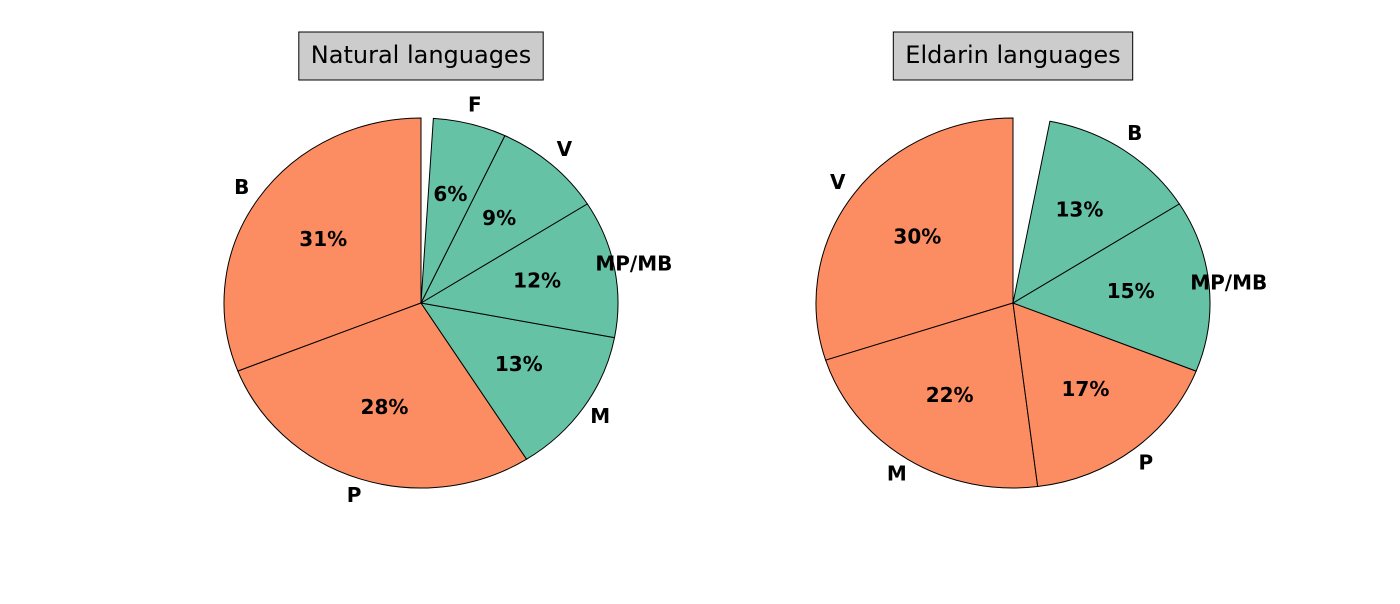 Image resolution: width=1400 pixels, height=604 pixels. Describe the element at coordinates (917, 236) in the screenshot. I see `pct-label: 30%` at that location.